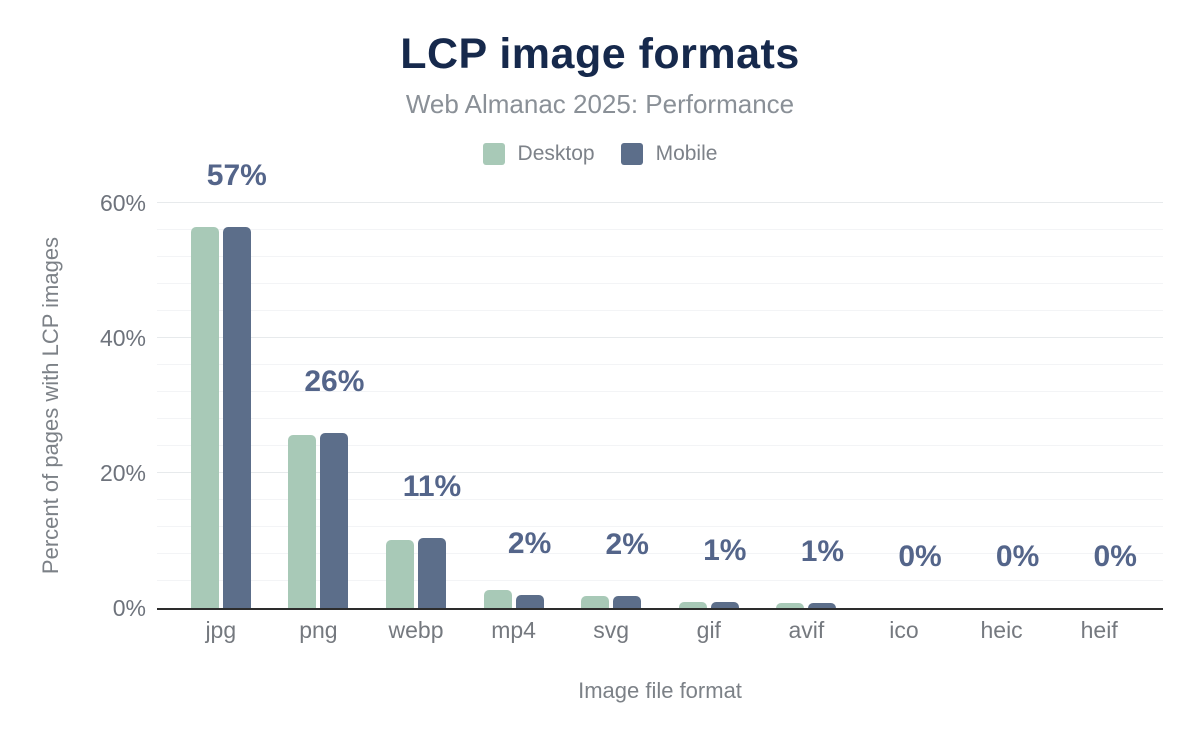 The width and height of the screenshot is (1200, 742). Describe the element at coordinates (302, 521) in the screenshot. I see `bar-desktop-png` at that location.